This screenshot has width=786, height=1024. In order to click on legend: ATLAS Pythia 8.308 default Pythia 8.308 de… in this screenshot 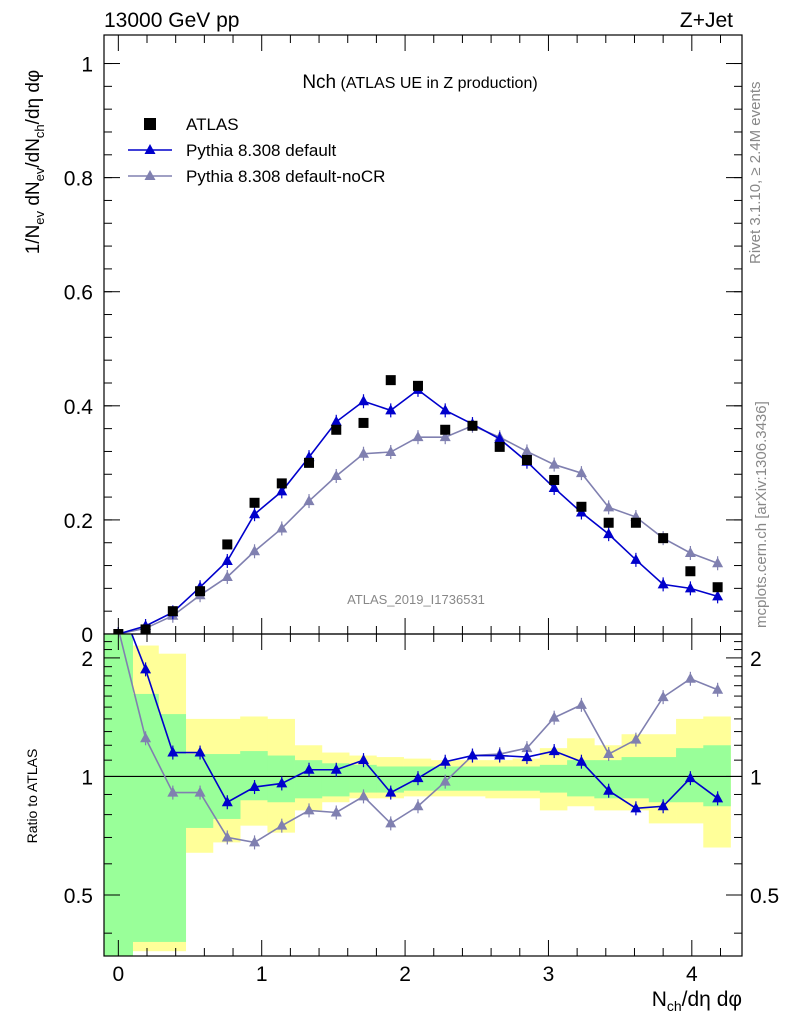, I will do `click(256, 150)`.